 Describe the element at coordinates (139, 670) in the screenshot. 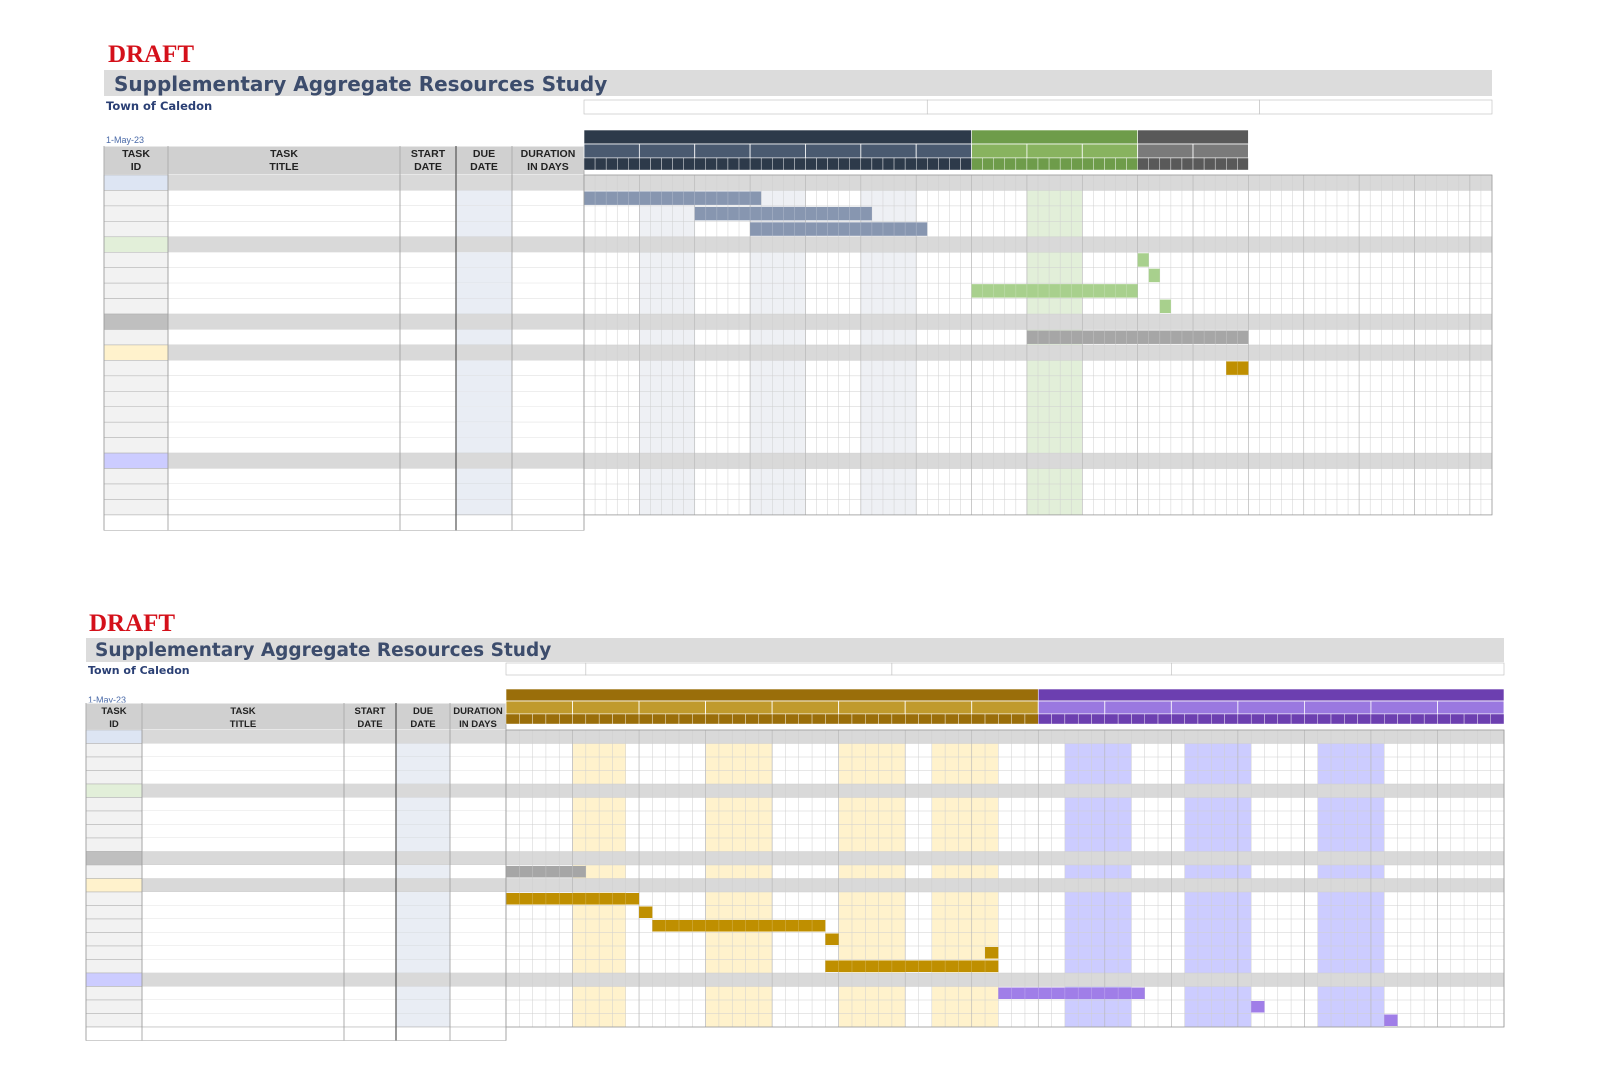

I see `document-subtitle-2: Town of Caledon` at that location.